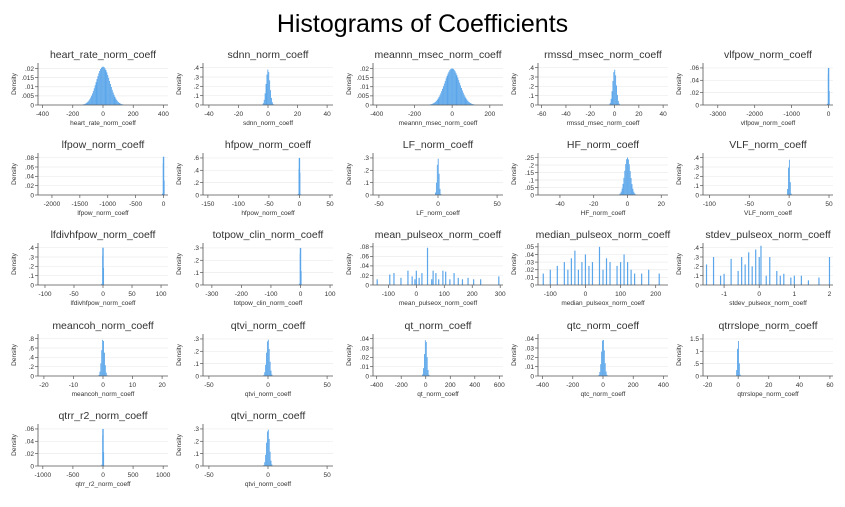  Describe the element at coordinates (724, 294) in the screenshot. I see `x-tick-label: -1` at that location.